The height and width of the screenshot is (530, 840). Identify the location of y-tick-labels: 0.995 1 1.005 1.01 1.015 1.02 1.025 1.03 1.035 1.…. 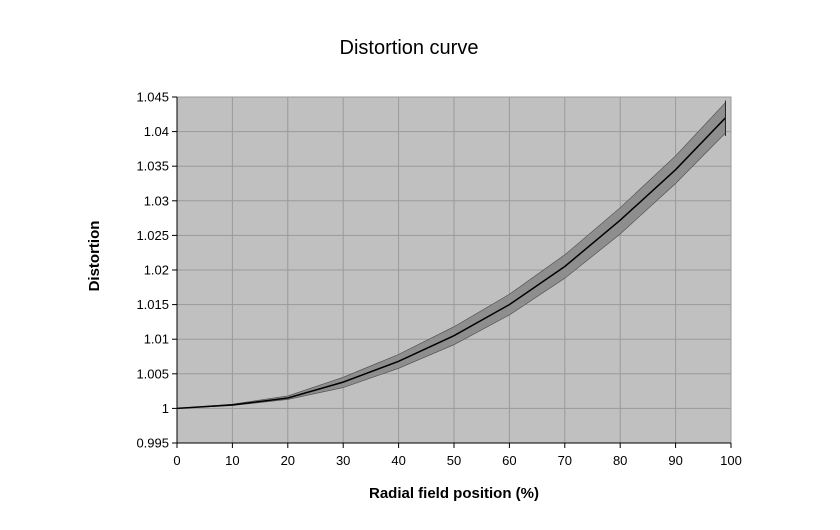
(152, 270).